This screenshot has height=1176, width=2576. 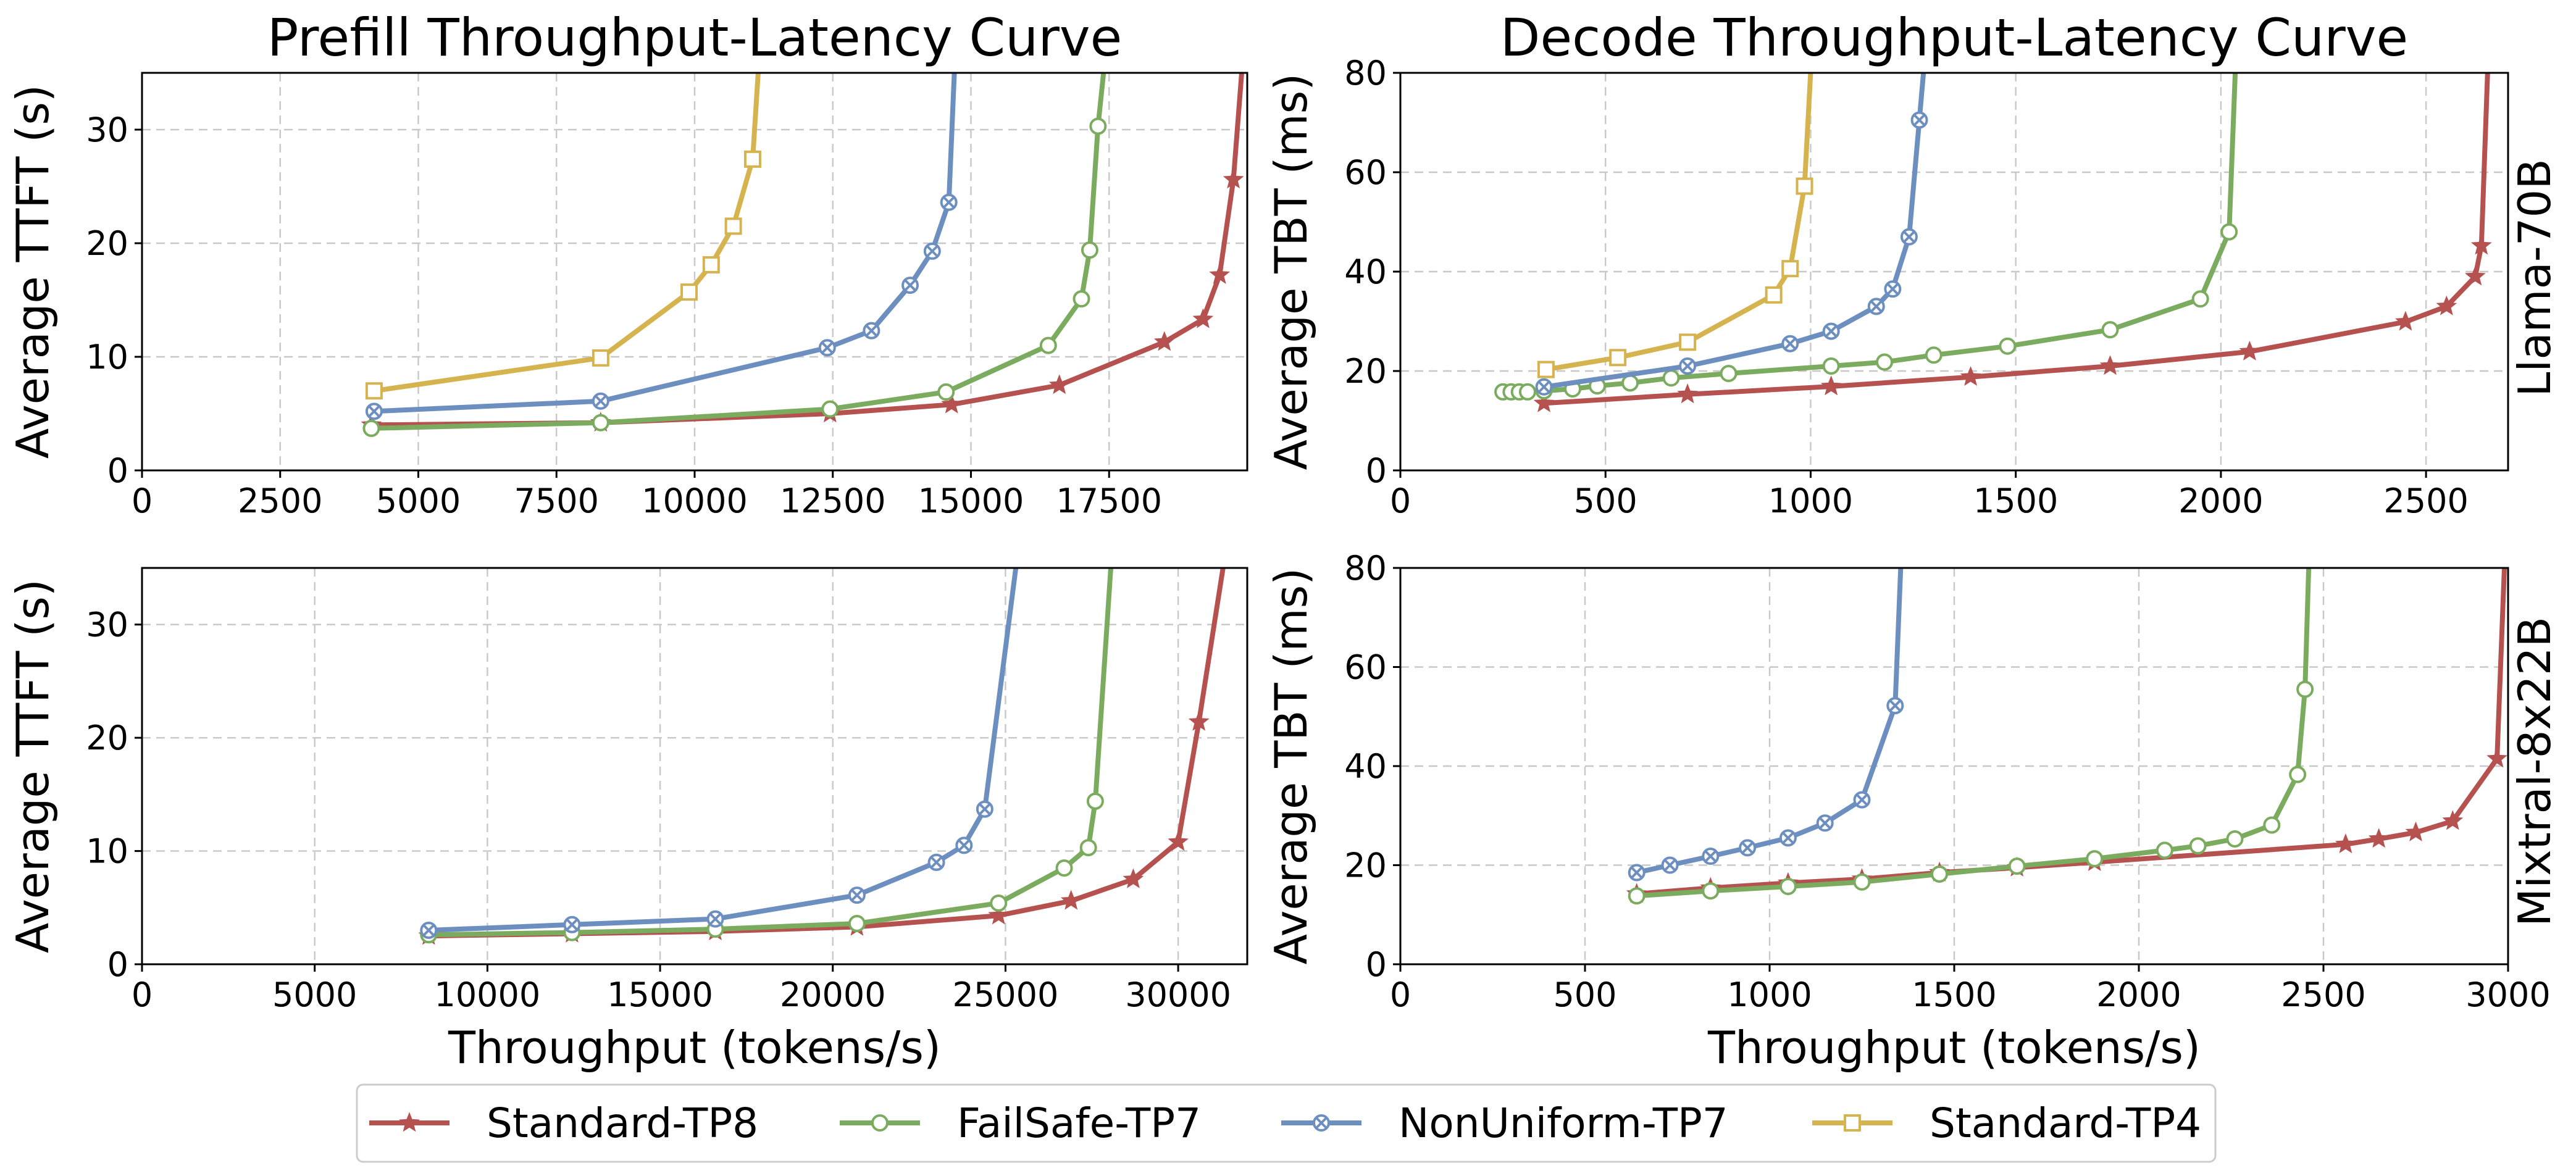 What do you see at coordinates (833, 994) in the screenshot?
I see `x-tick-label: 20000` at bounding box center [833, 994].